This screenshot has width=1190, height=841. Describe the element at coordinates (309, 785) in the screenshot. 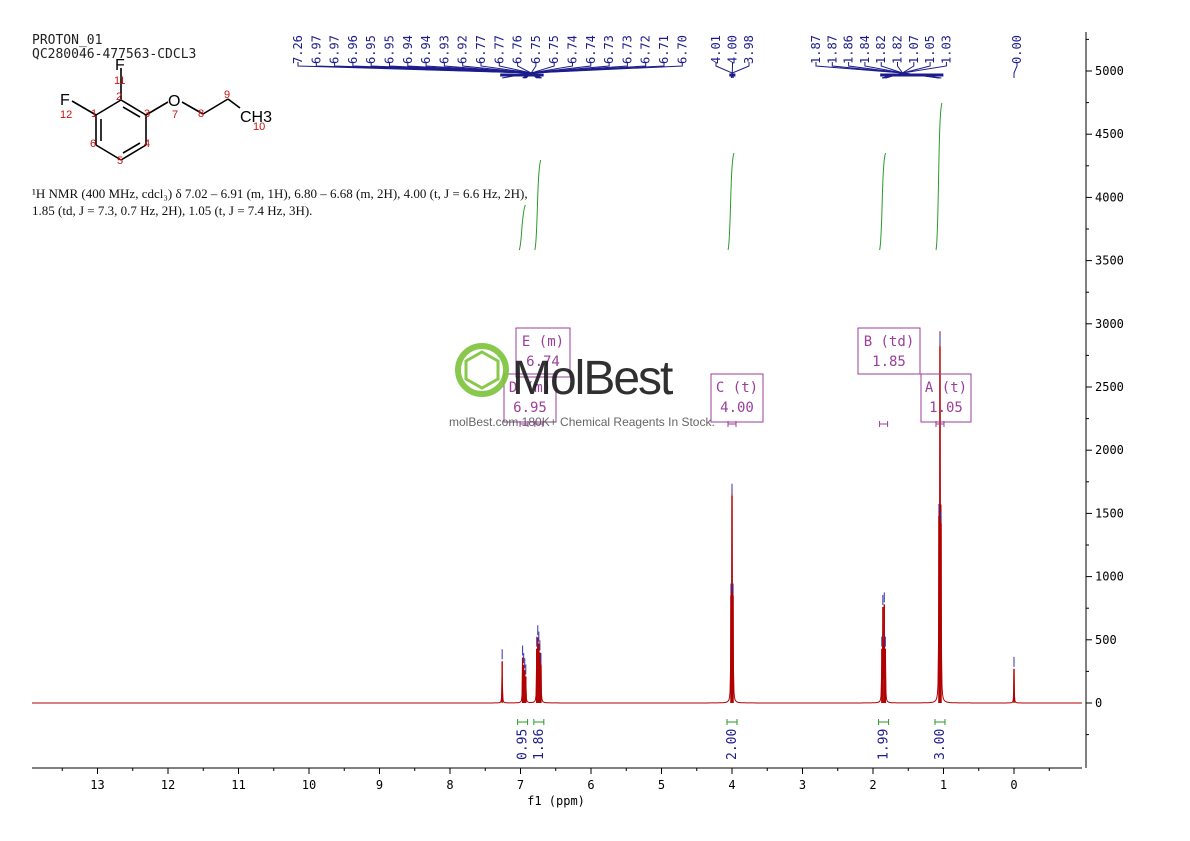

I see `x-tick-label-3: 10` at that location.